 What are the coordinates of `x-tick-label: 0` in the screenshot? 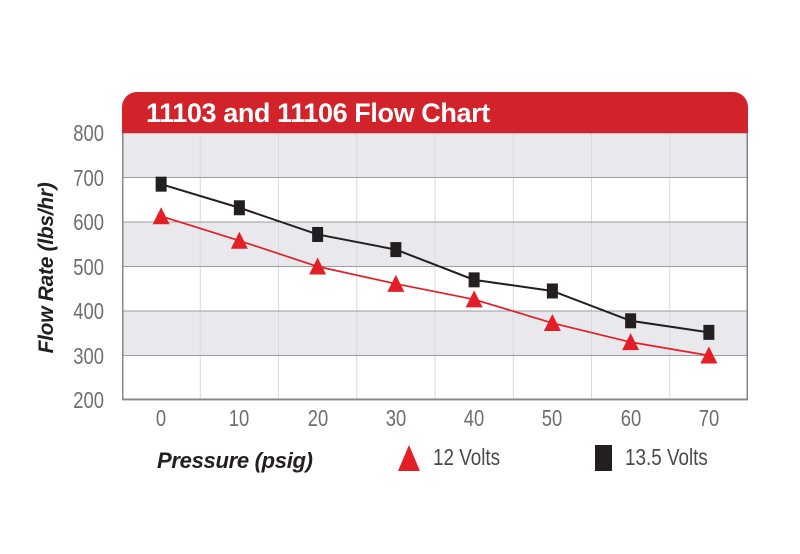 It's located at (161, 418).